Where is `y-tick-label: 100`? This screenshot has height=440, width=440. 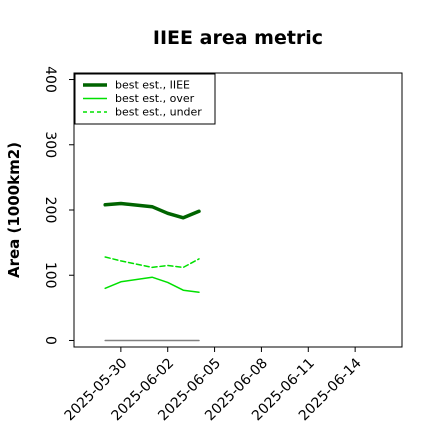 y-tick-label: 100 is located at coordinates (50, 275).